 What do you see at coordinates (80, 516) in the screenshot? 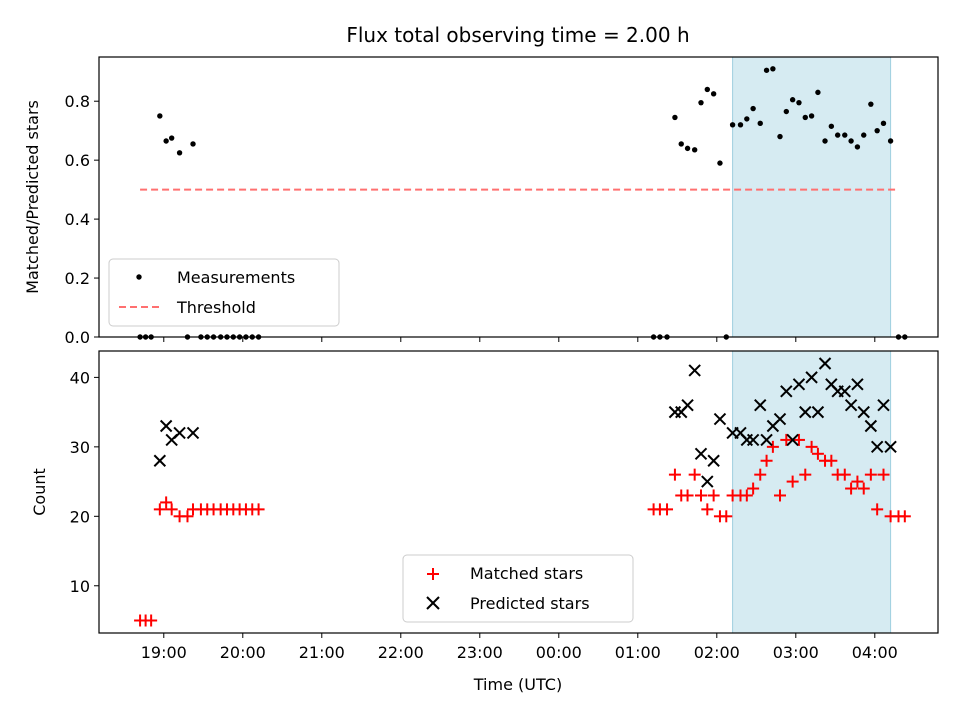
I see `bottom-y-tick-label: 20` at bounding box center [80, 516].